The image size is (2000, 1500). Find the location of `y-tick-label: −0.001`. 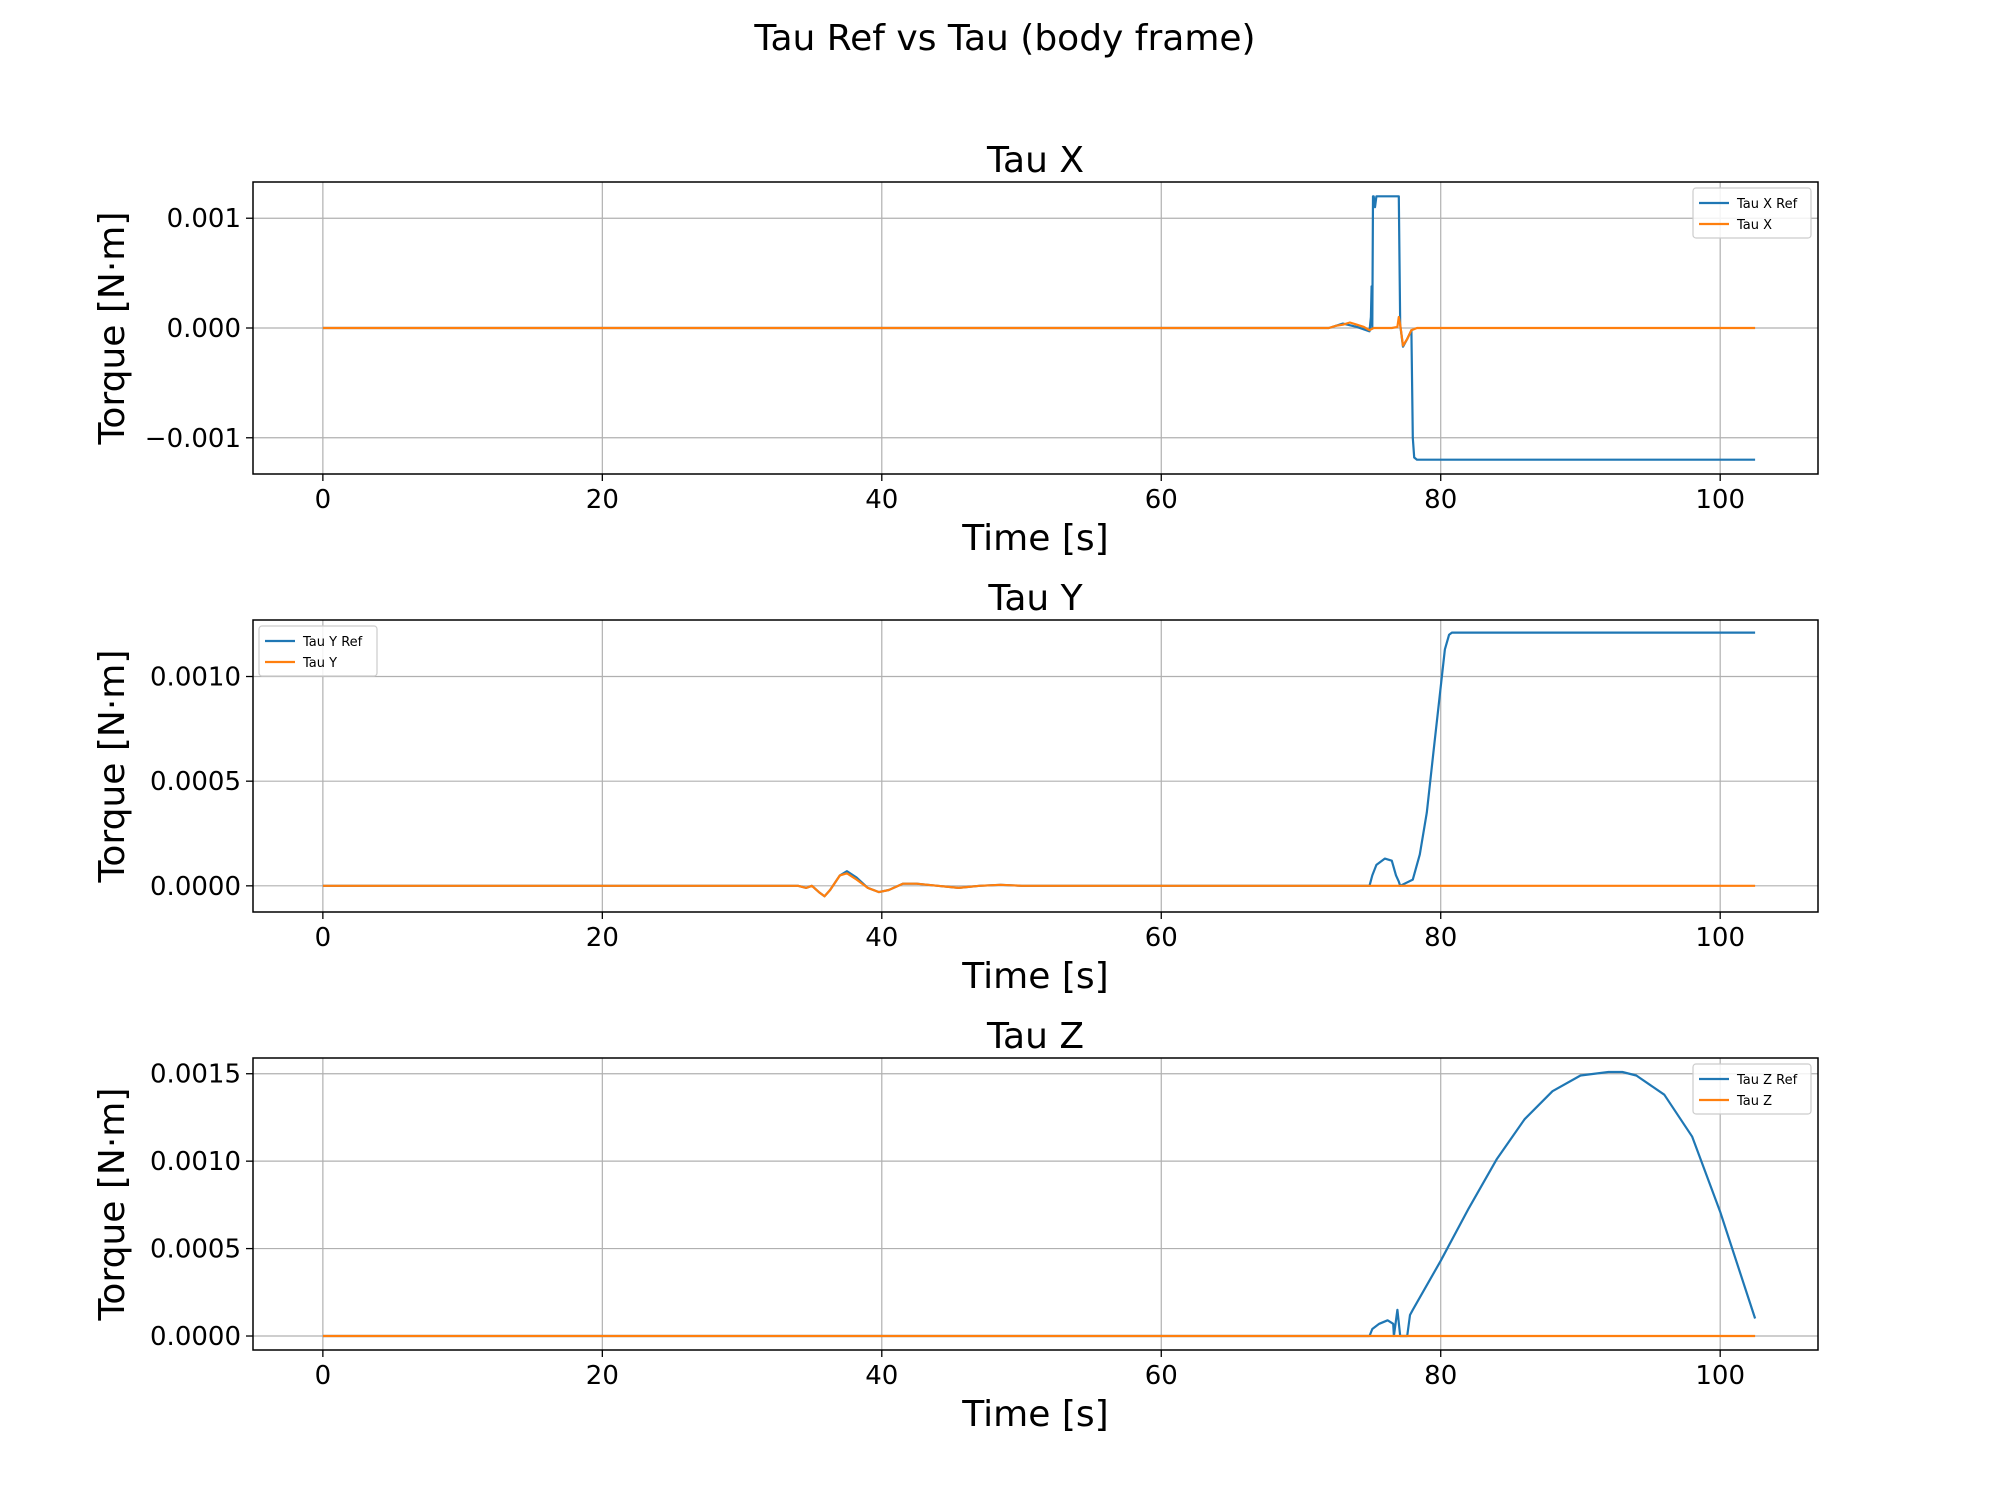

y-tick-label: −0.001 is located at coordinates (193, 439).